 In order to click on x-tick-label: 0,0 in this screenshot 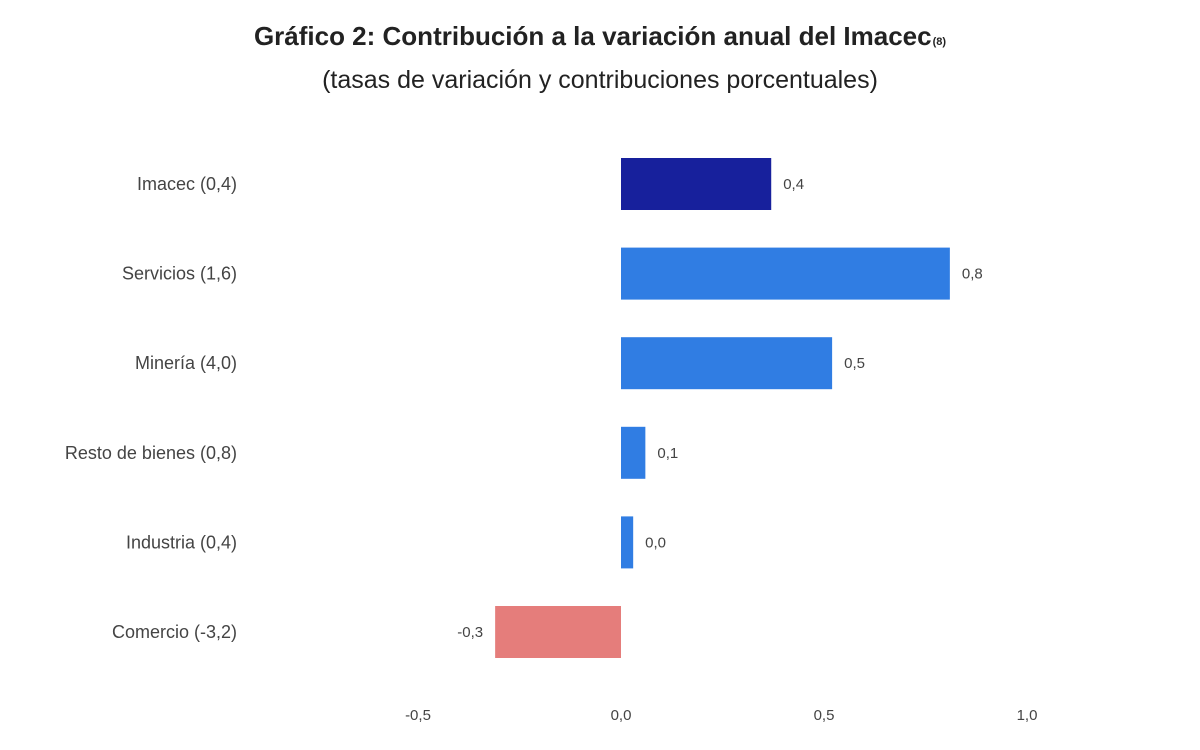, I will do `click(621, 715)`.